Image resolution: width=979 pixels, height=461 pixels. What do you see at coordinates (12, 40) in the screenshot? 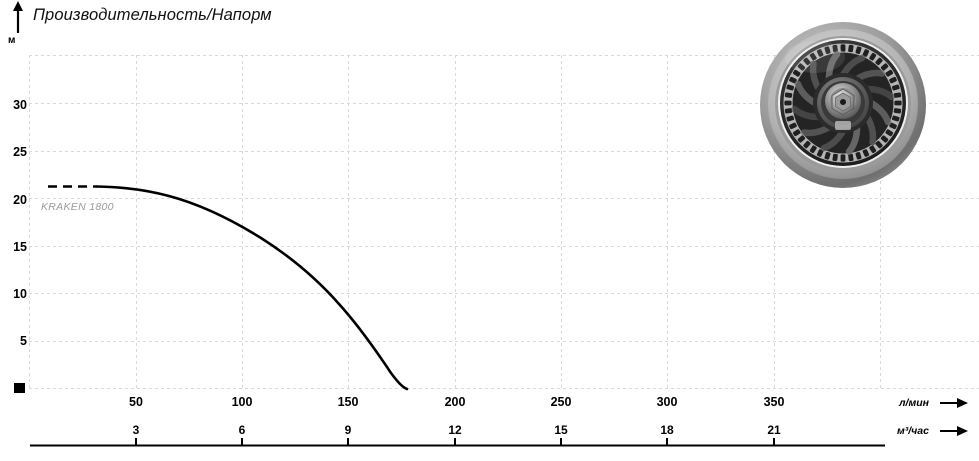
I see `y-axis-unit-label: м` at bounding box center [12, 40].